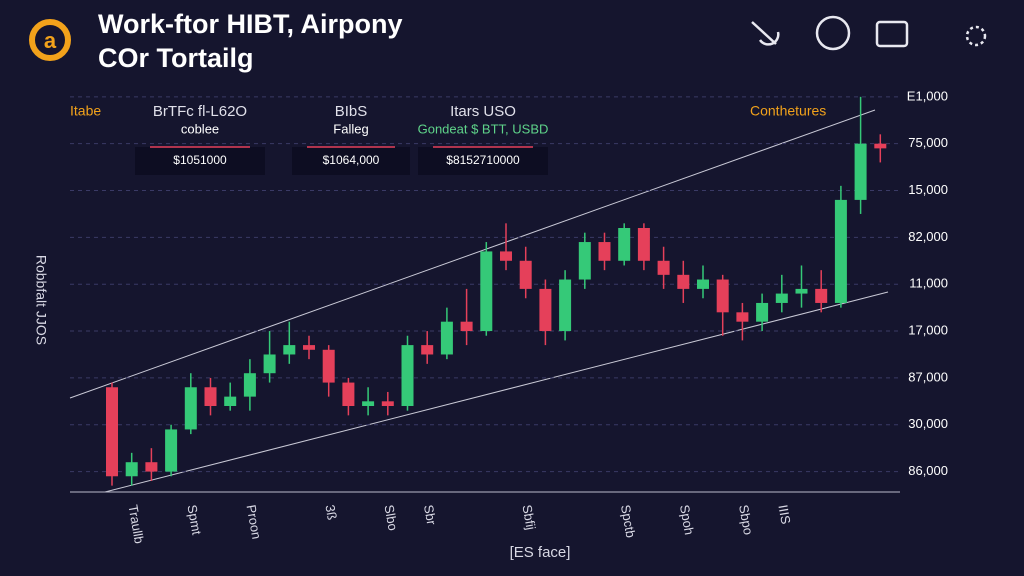 Image resolution: width=1024 pixels, height=576 pixels. I want to click on y-tick-label: E1,000, so click(927, 95).